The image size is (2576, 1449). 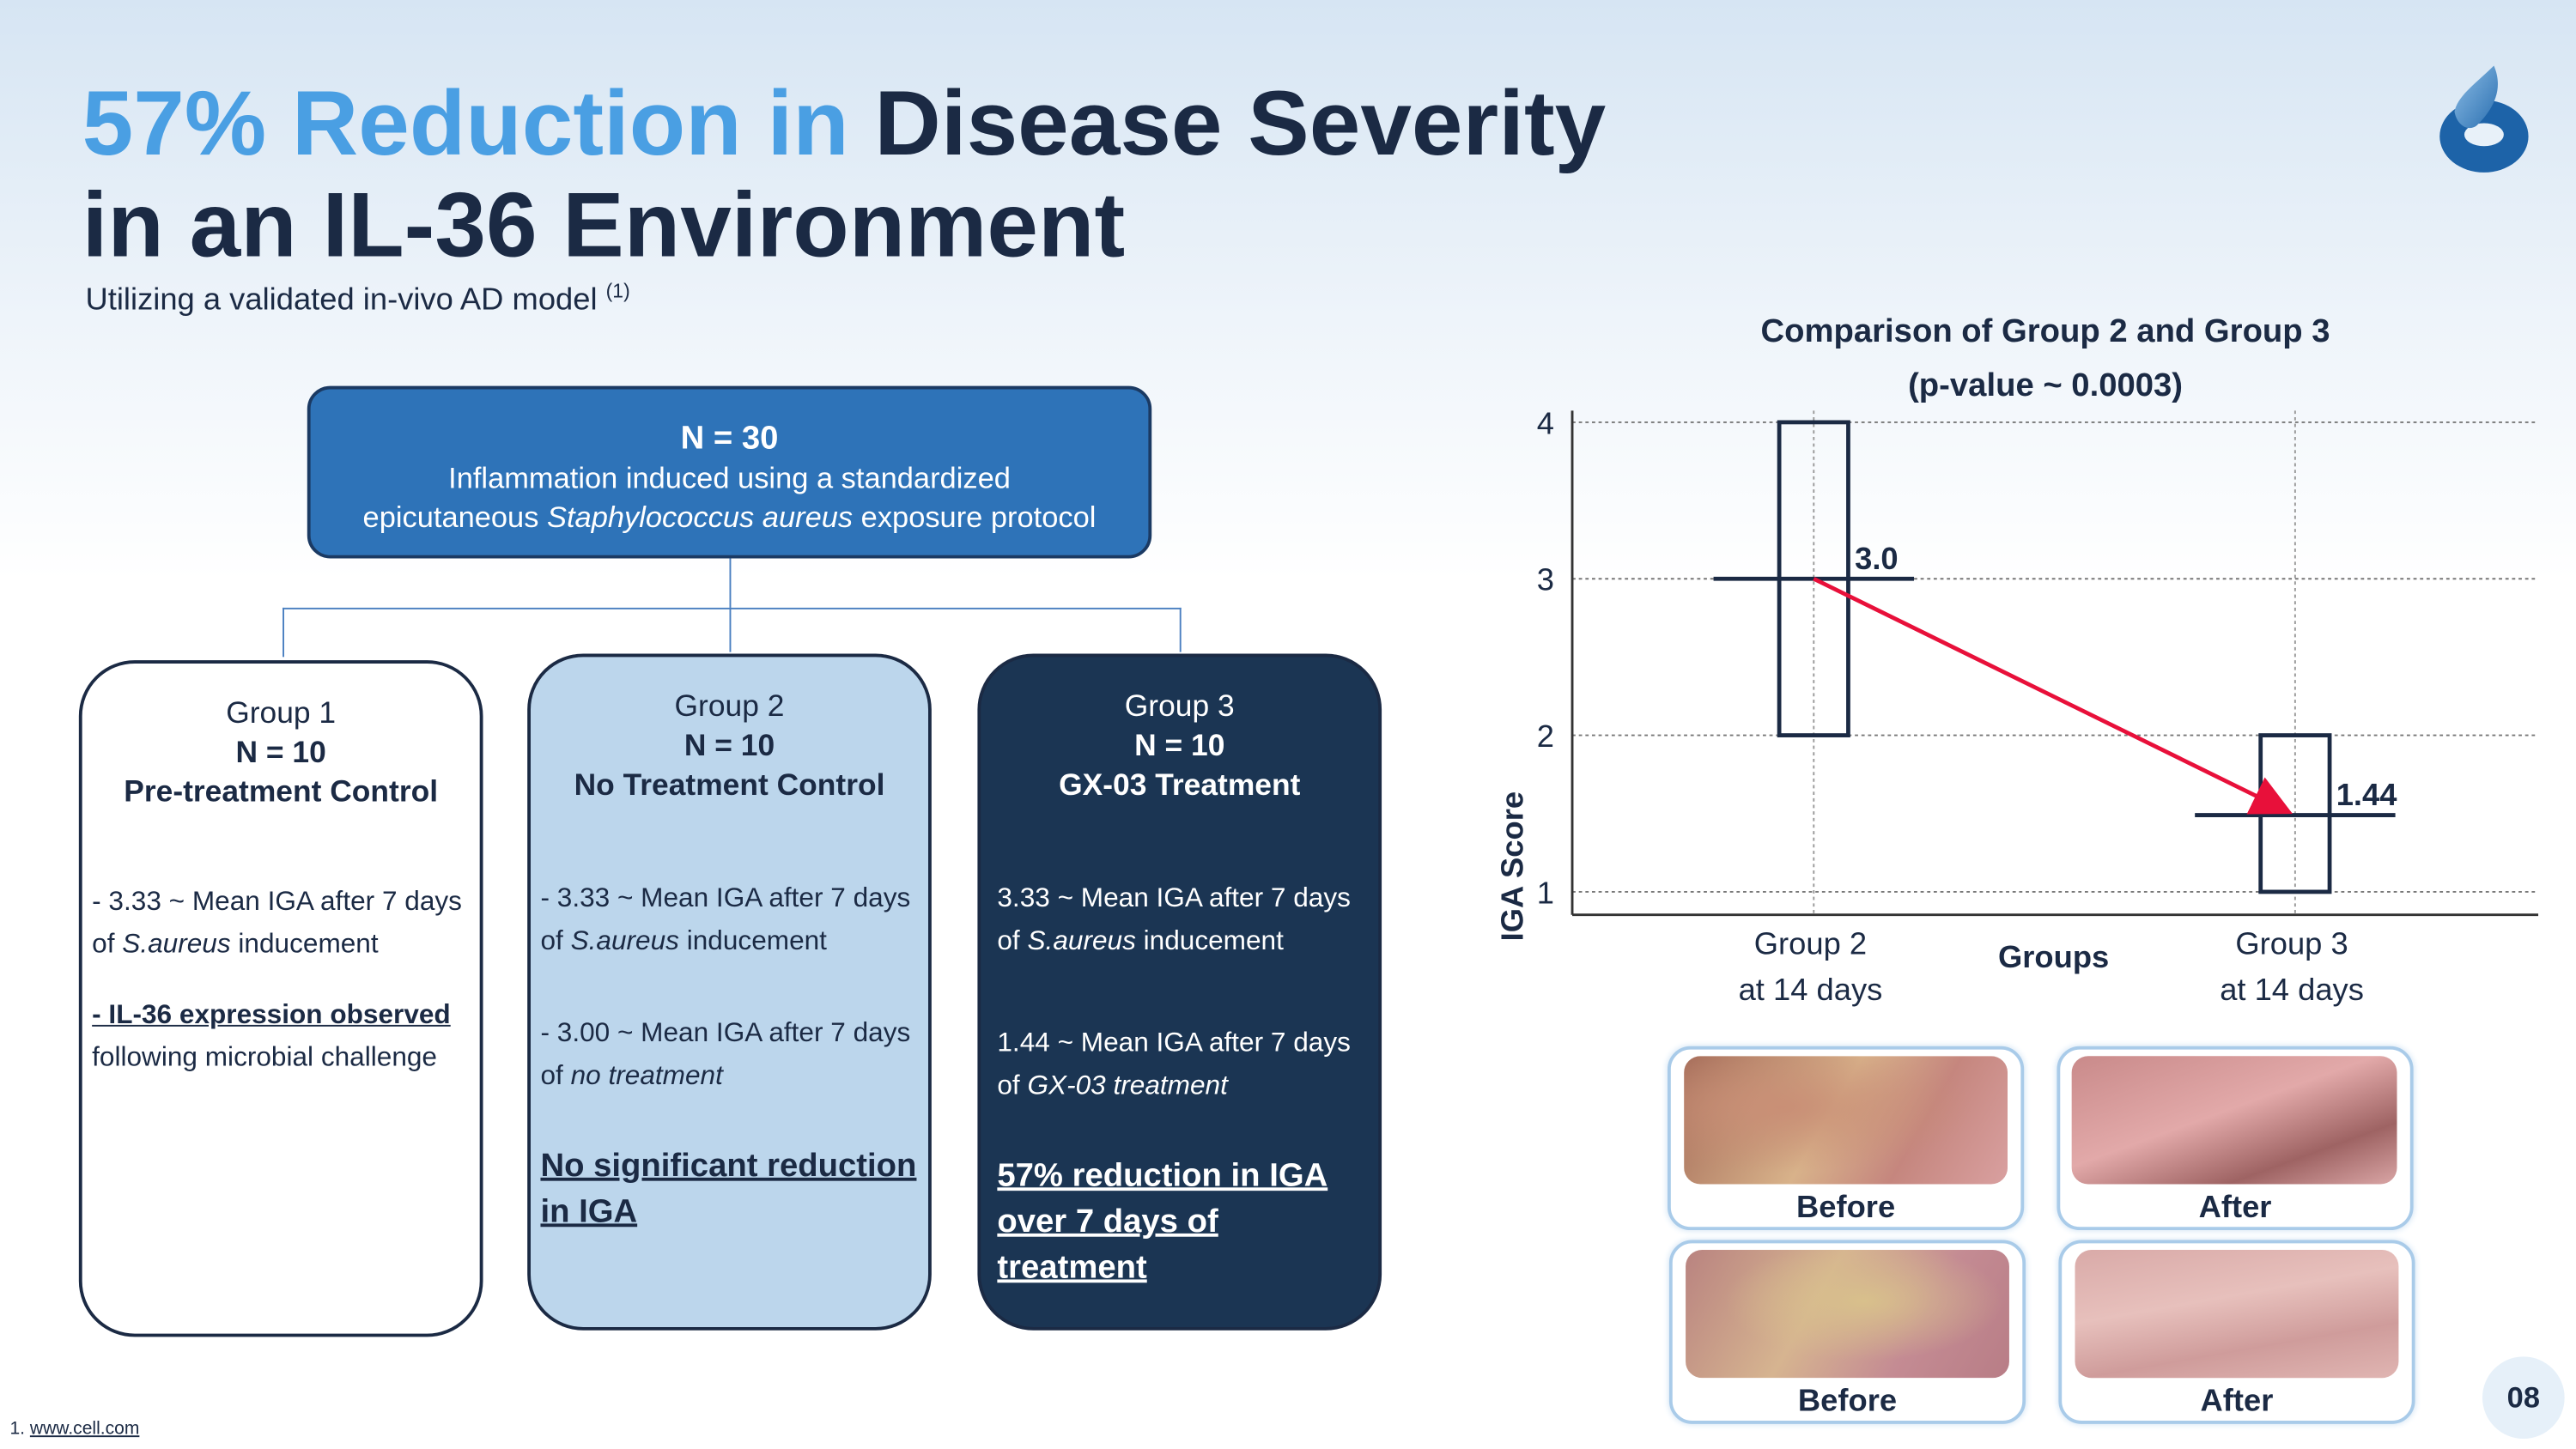 I want to click on photo-after-2: After, so click(x=2236, y=1332).